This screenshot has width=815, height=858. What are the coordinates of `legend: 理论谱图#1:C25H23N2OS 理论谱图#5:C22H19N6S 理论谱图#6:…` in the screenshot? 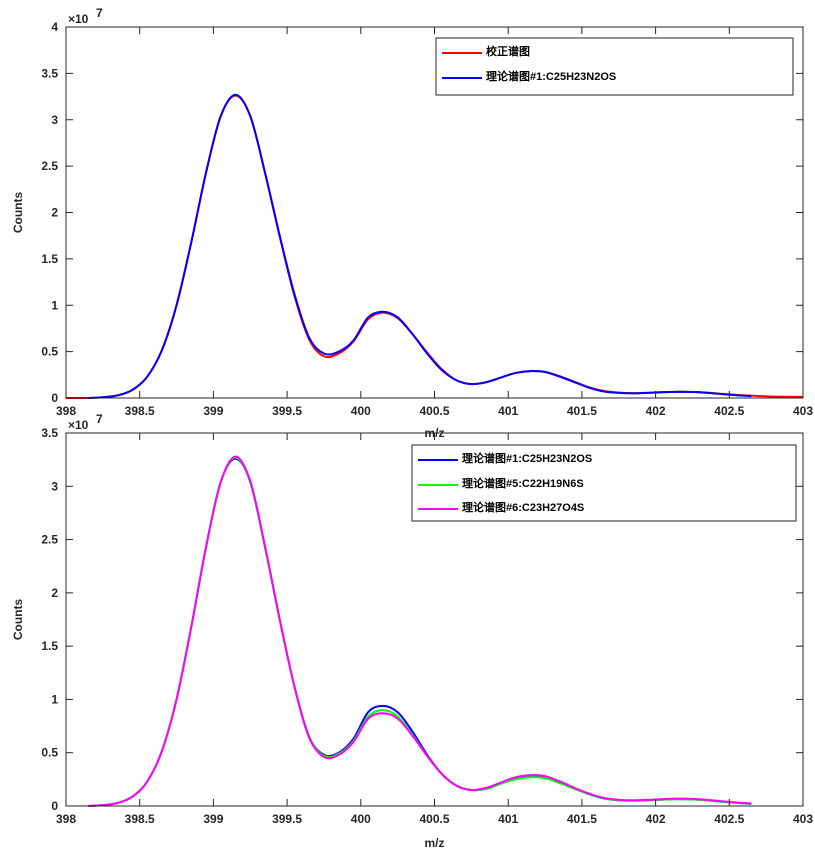 It's located at (604, 483).